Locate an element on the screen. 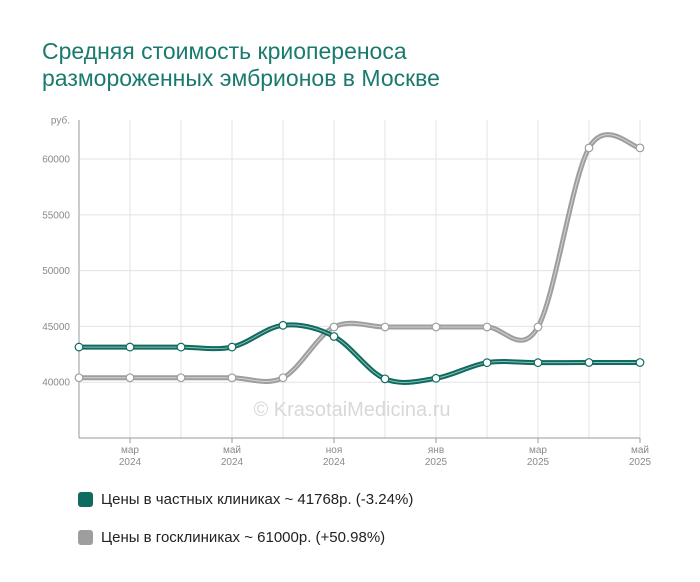 The width and height of the screenshot is (700, 582). x-tick-label-month: янв is located at coordinates (436, 450).